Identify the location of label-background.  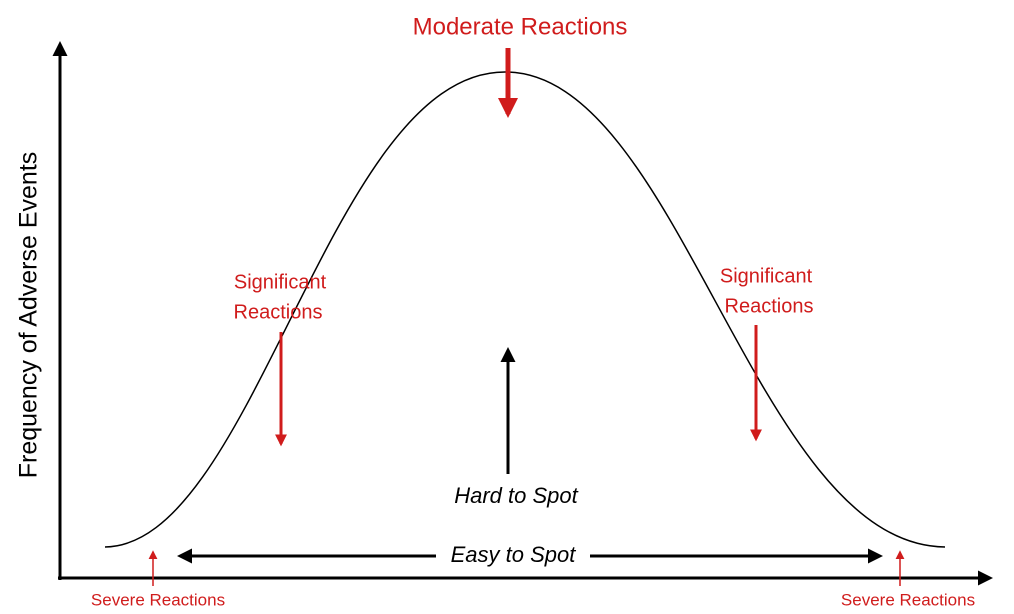
(513, 556).